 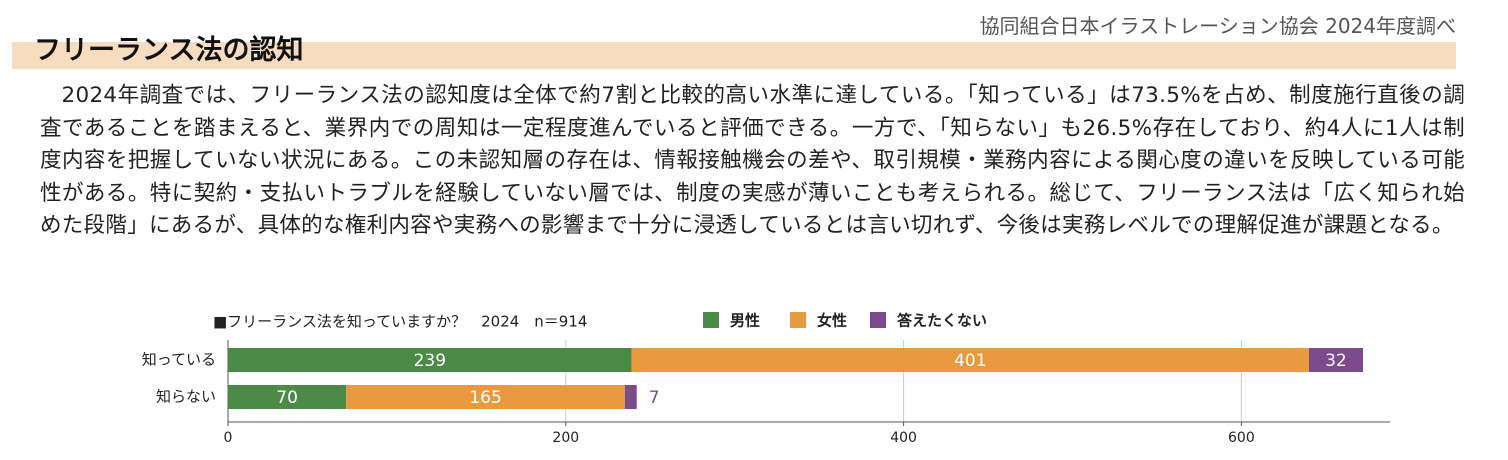 I want to click on legend-label: 女性, so click(x=832, y=321).